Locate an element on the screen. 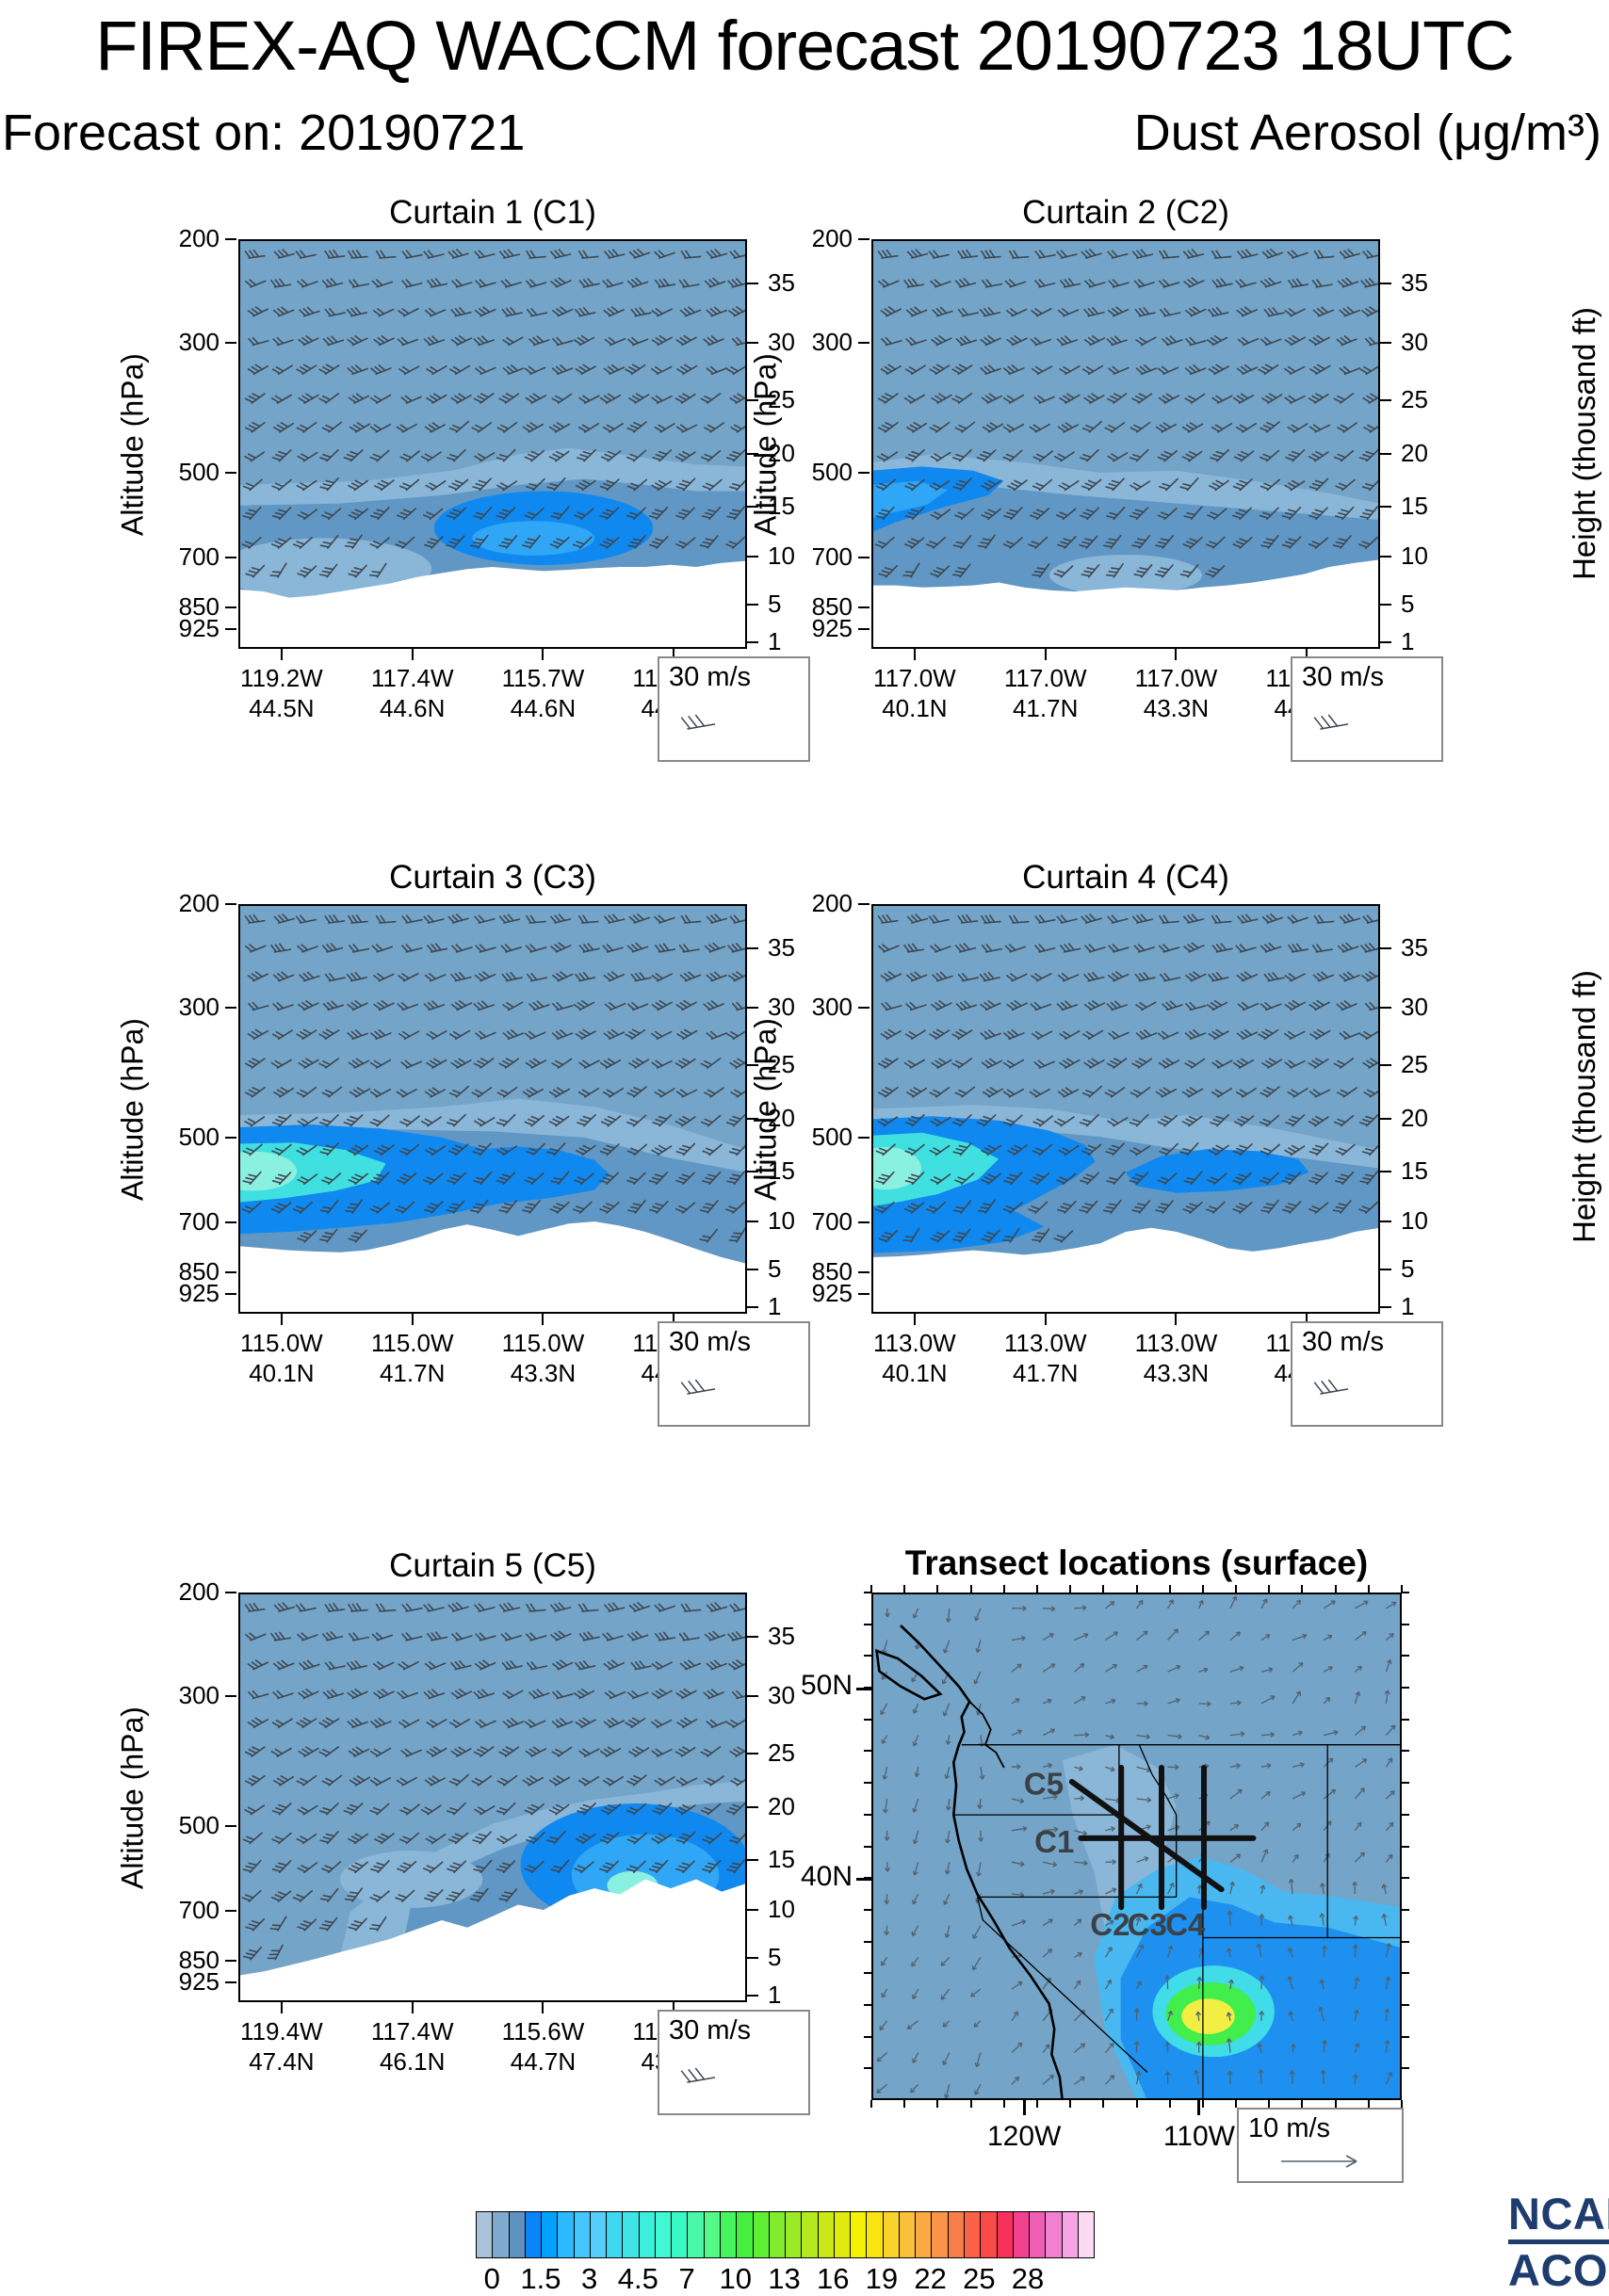 The width and height of the screenshot is (1609, 2296). lon-tick-label: 117.0W is located at coordinates (1176, 678).